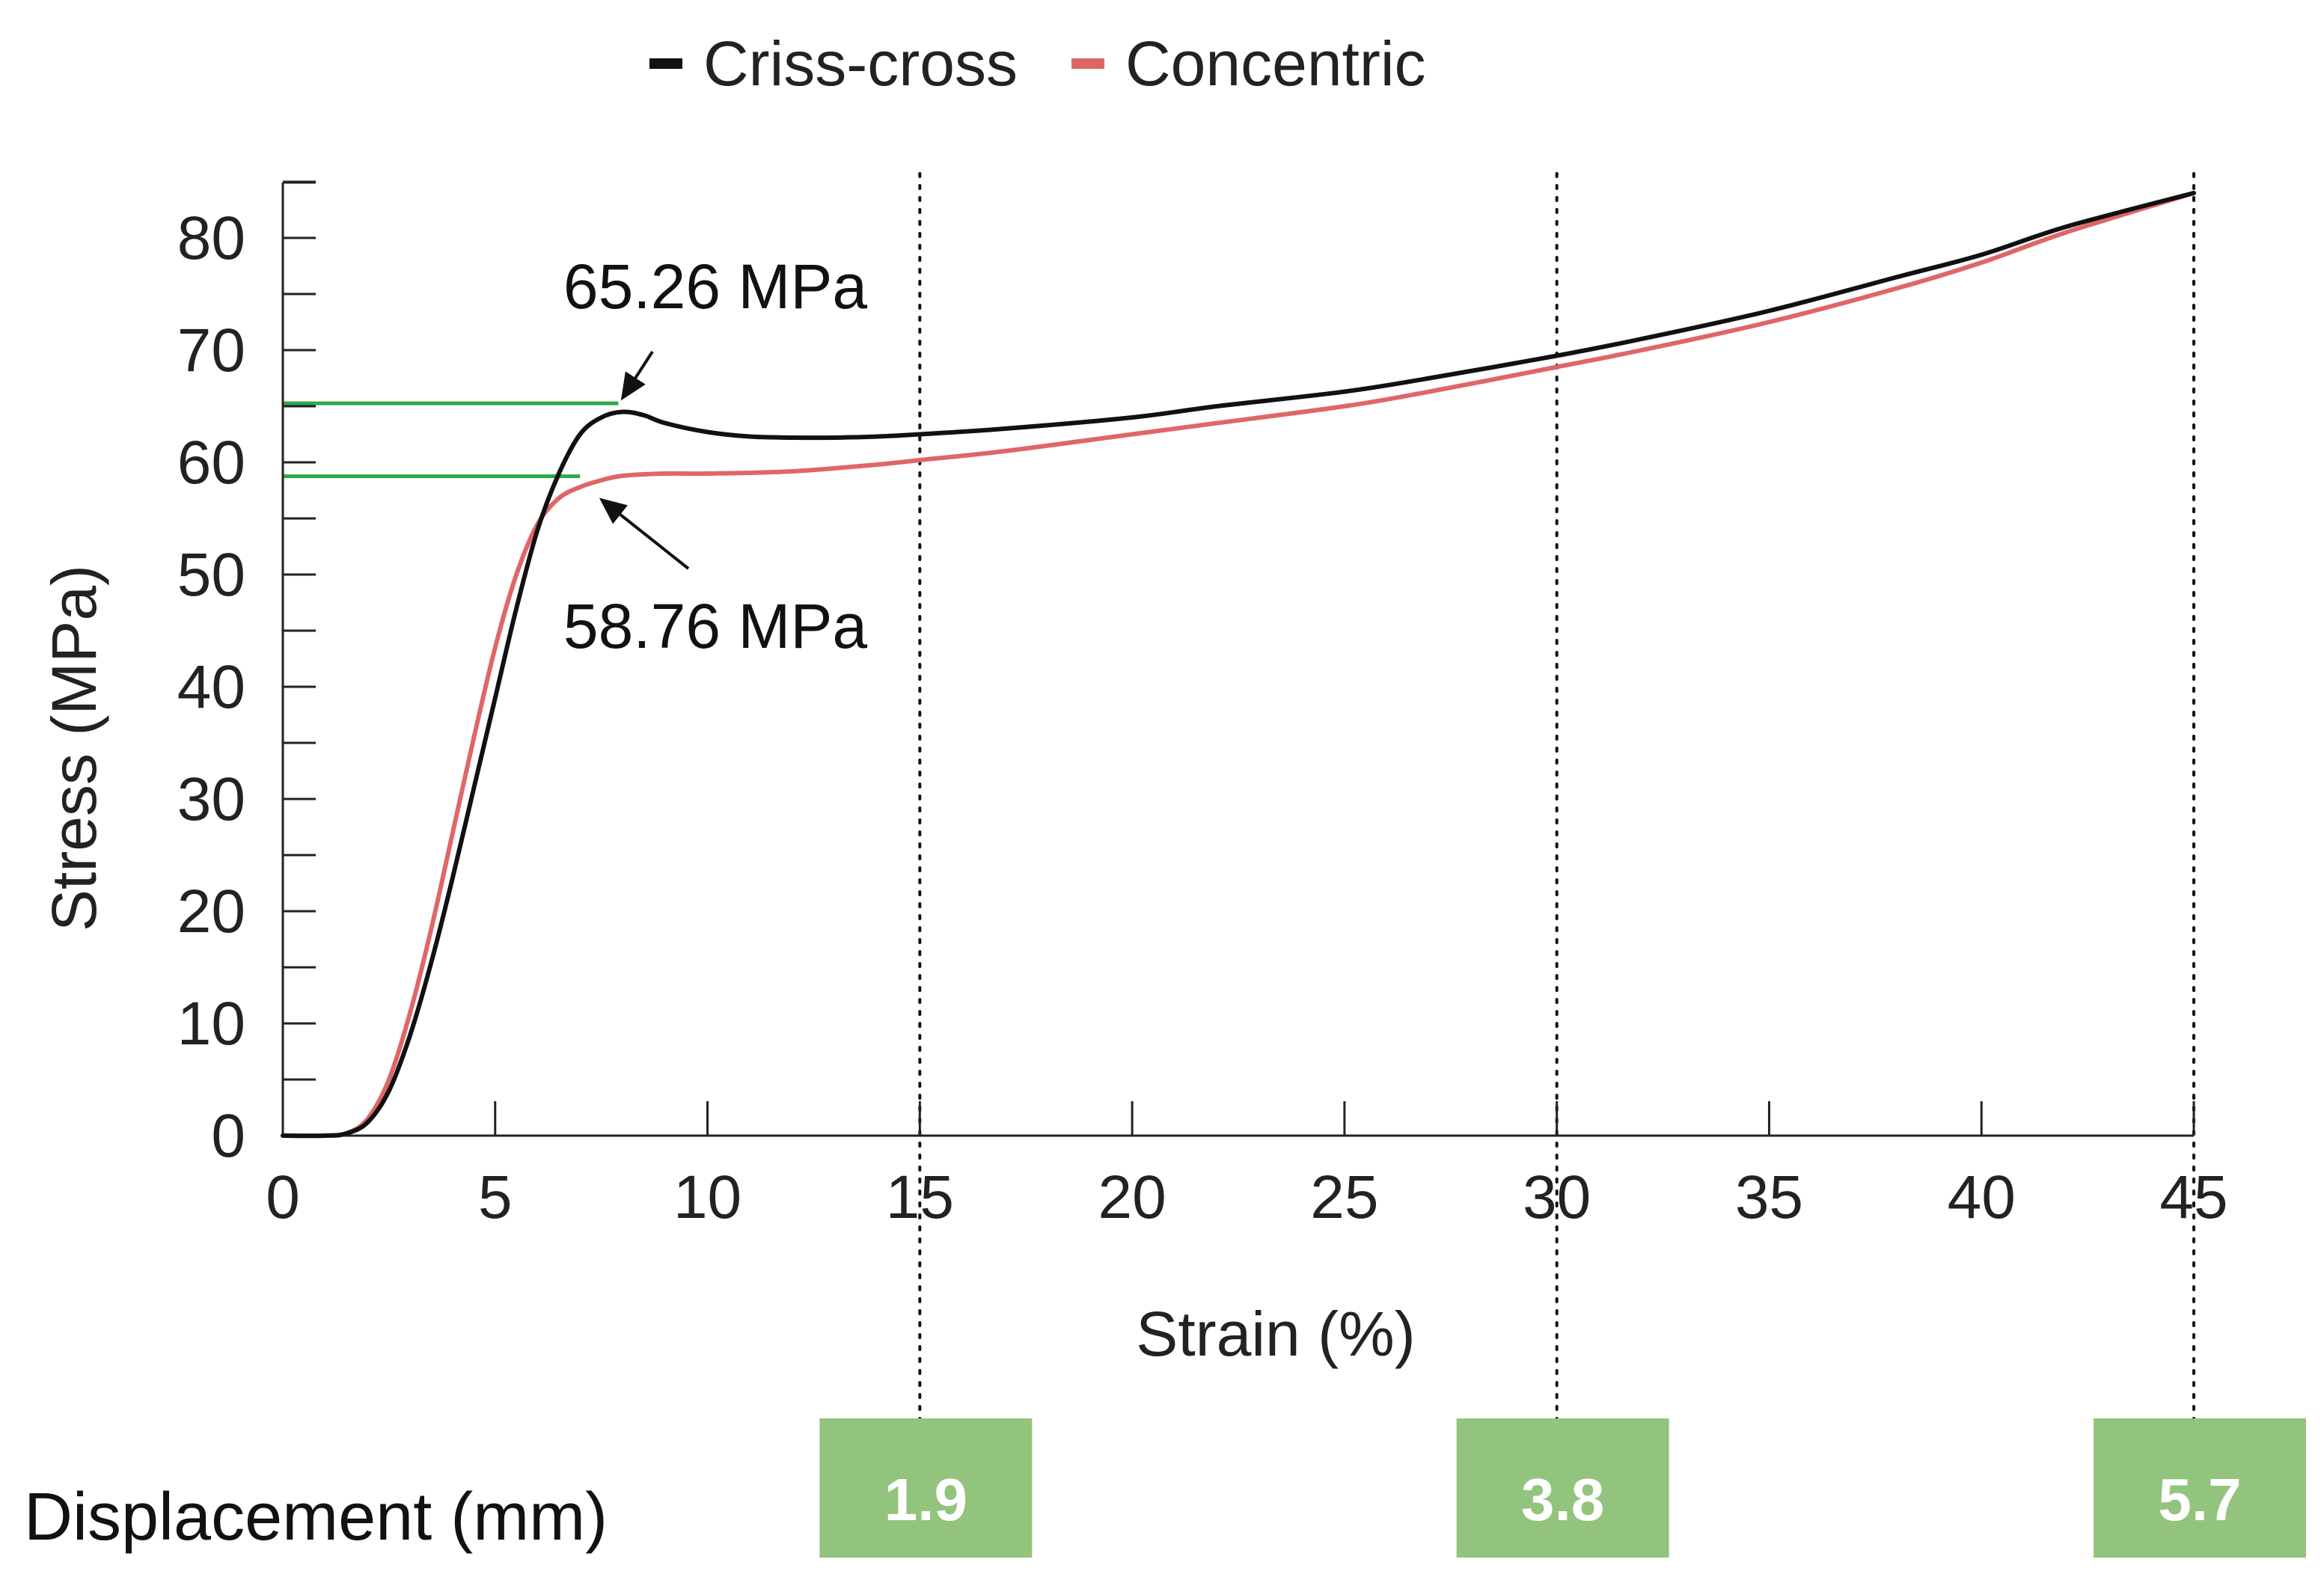  What do you see at coordinates (211, 350) in the screenshot?
I see `y-tick-label: 70` at bounding box center [211, 350].